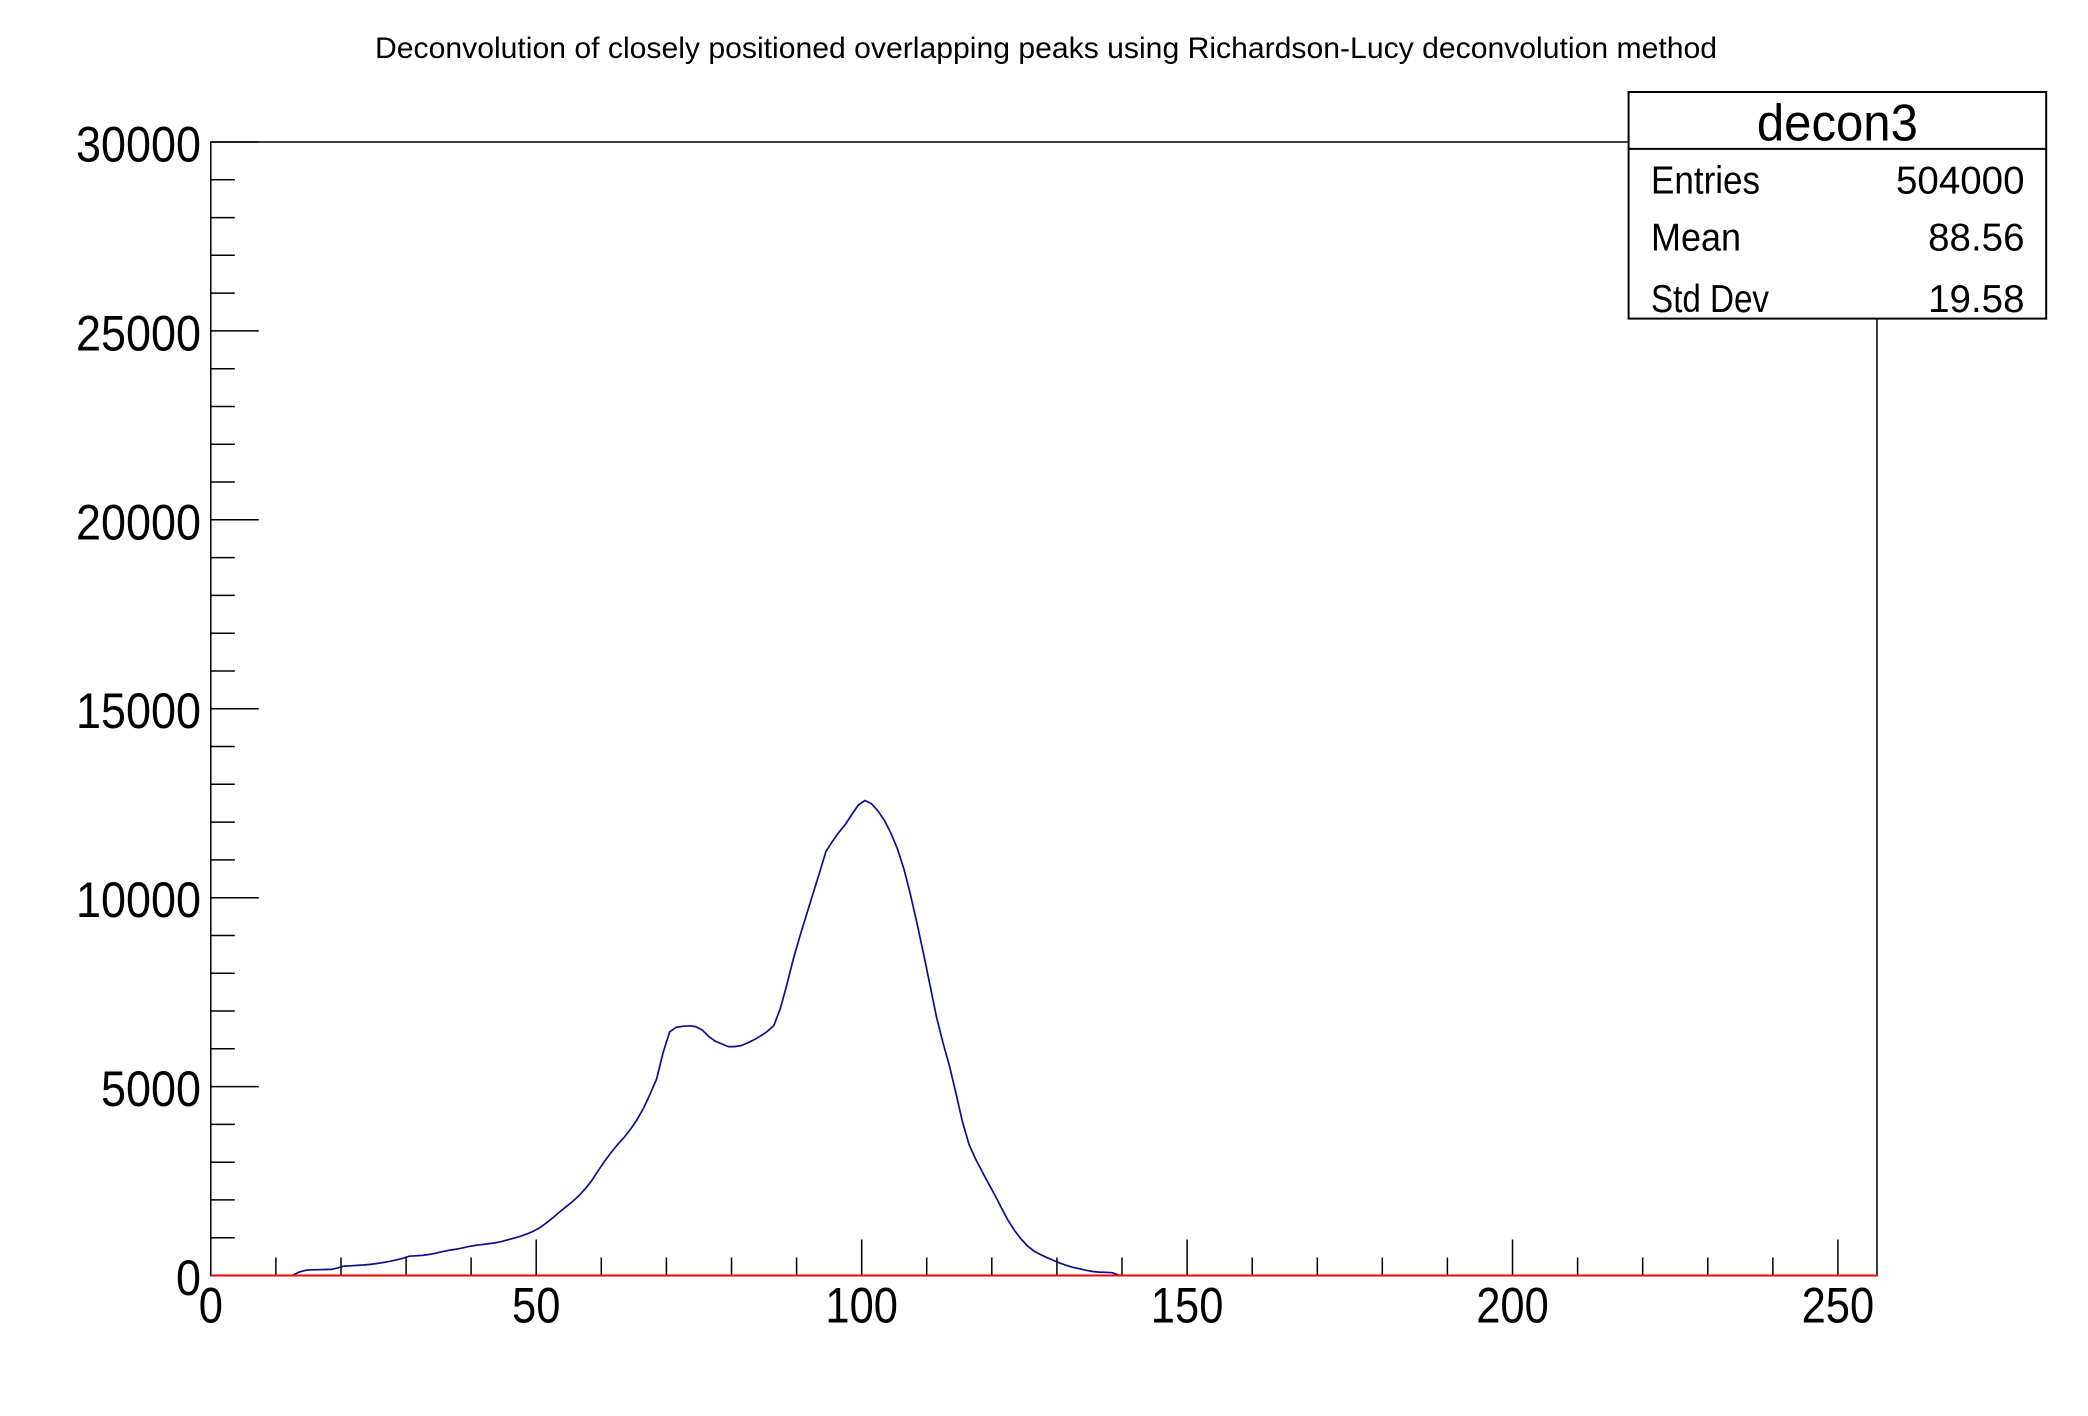 This screenshot has width=2088, height=1416. I want to click on svg-text: Mean, so click(1696, 238).